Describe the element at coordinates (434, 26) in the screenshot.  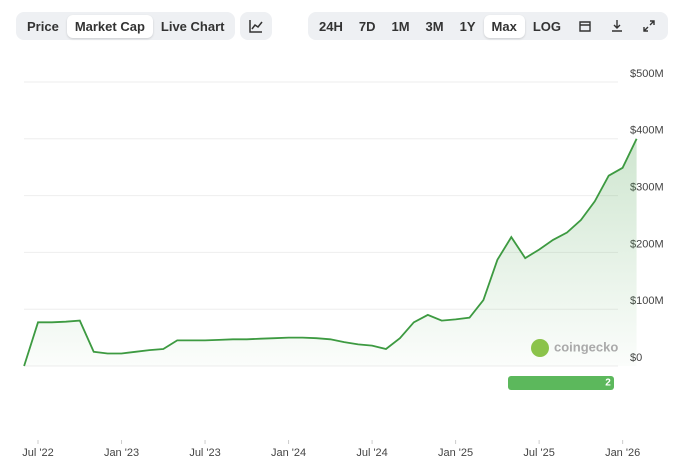
I see `range-button: 3M` at that location.